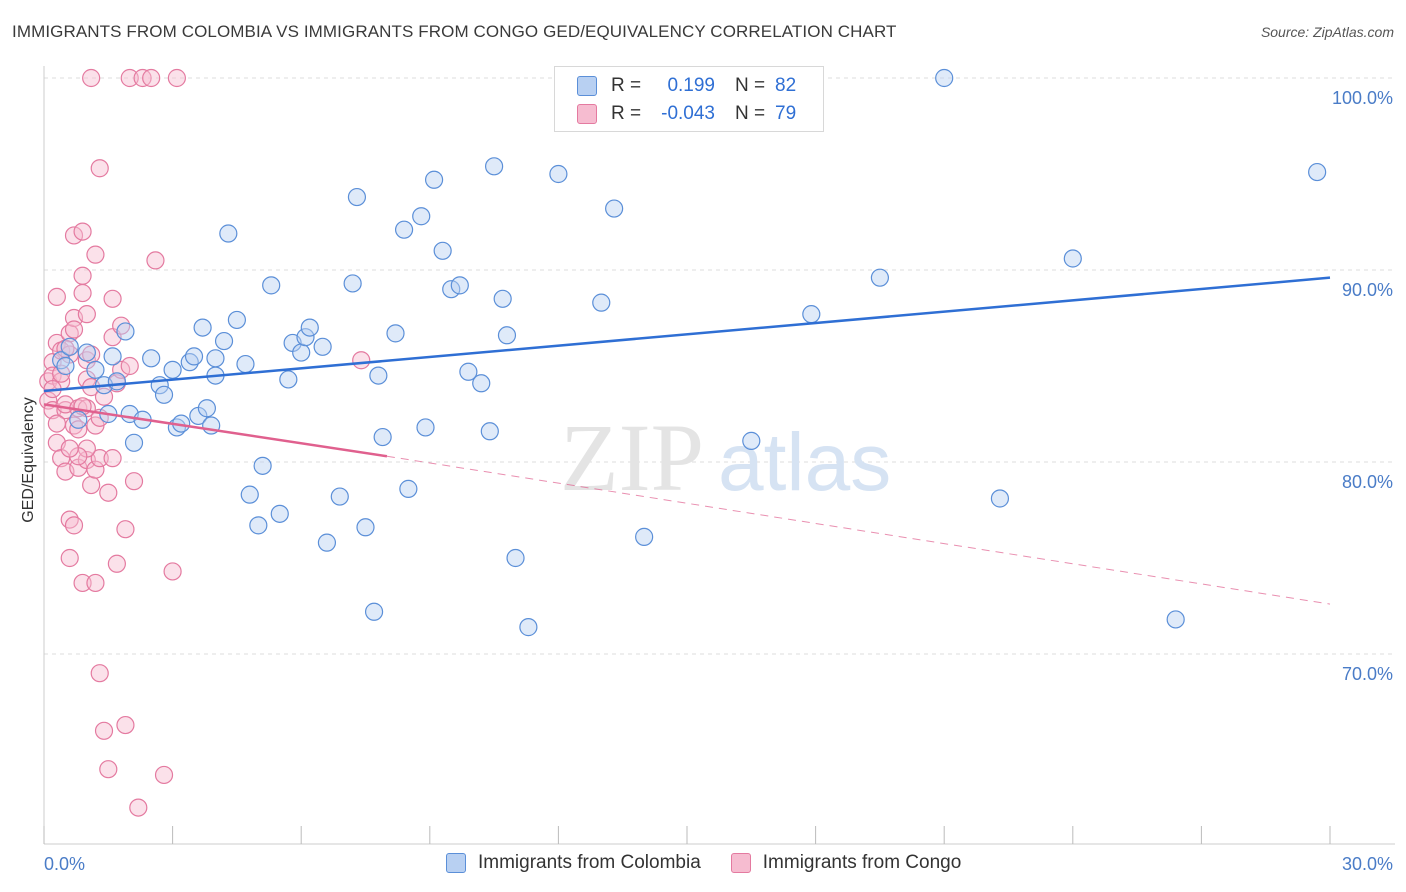 The height and width of the screenshot is (892, 1406). I want to click on legend-colombia-swatch, so click(456, 863).